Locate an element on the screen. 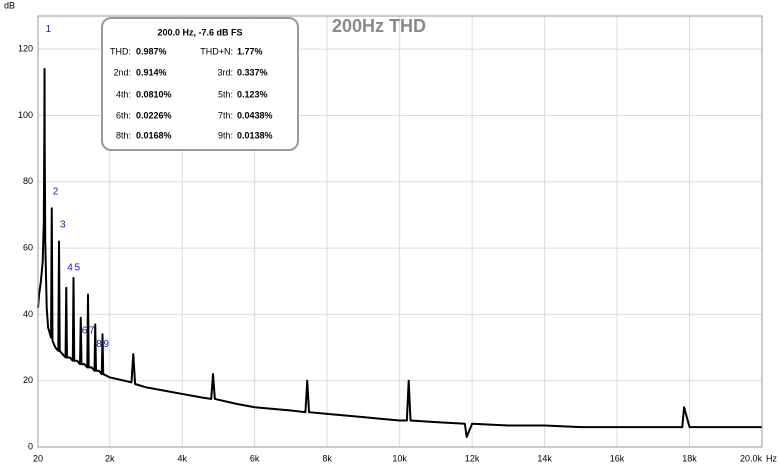 The width and height of the screenshot is (780, 467). info-value: 0.123% is located at coordinates (252, 94).